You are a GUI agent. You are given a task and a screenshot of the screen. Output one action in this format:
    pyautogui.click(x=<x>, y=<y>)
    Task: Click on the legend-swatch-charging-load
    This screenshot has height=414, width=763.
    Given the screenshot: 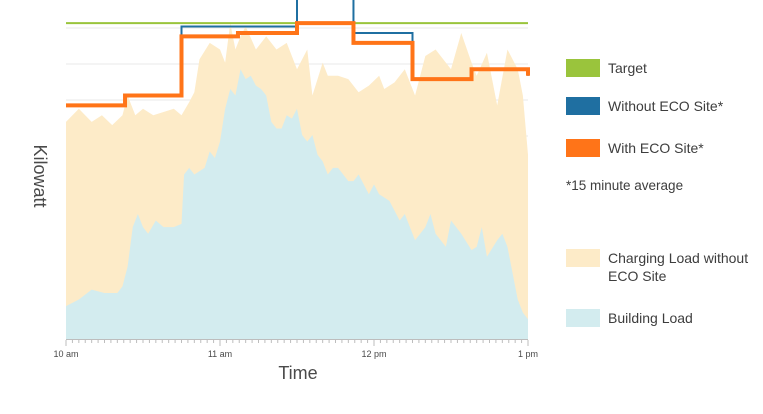 What is the action you would take?
    pyautogui.click(x=583, y=258)
    